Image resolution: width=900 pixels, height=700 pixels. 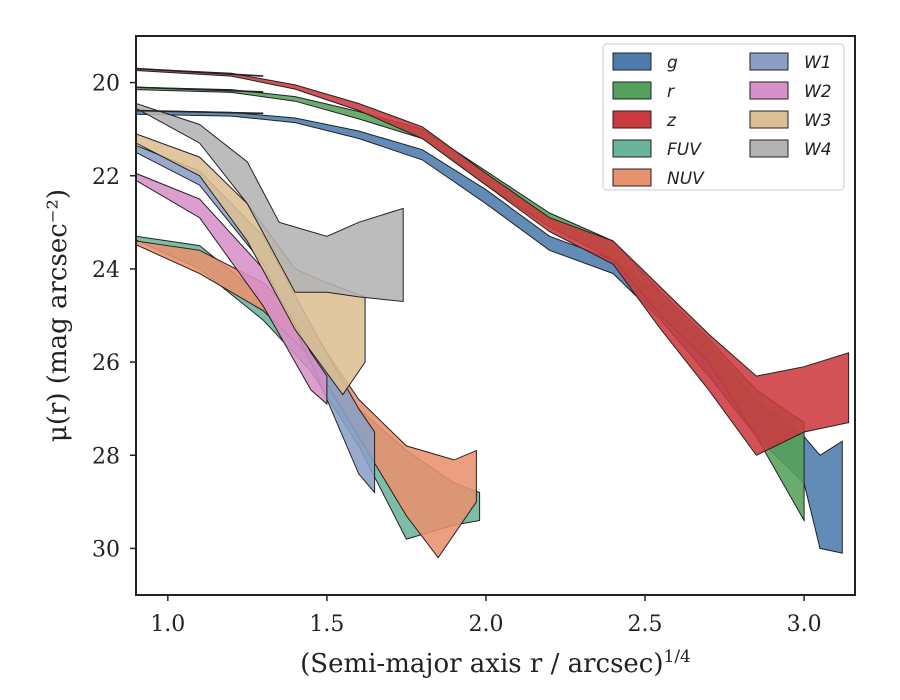 I want to click on legend-swatch-r, so click(x=632, y=90).